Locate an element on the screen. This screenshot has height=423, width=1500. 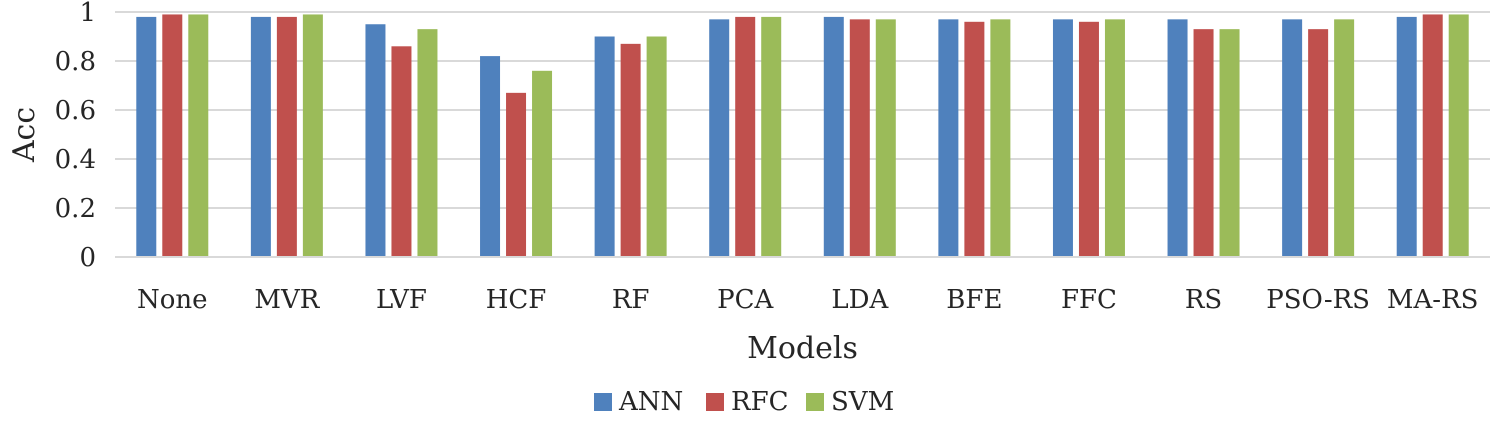
x-tick-label: MVR is located at coordinates (287, 300).